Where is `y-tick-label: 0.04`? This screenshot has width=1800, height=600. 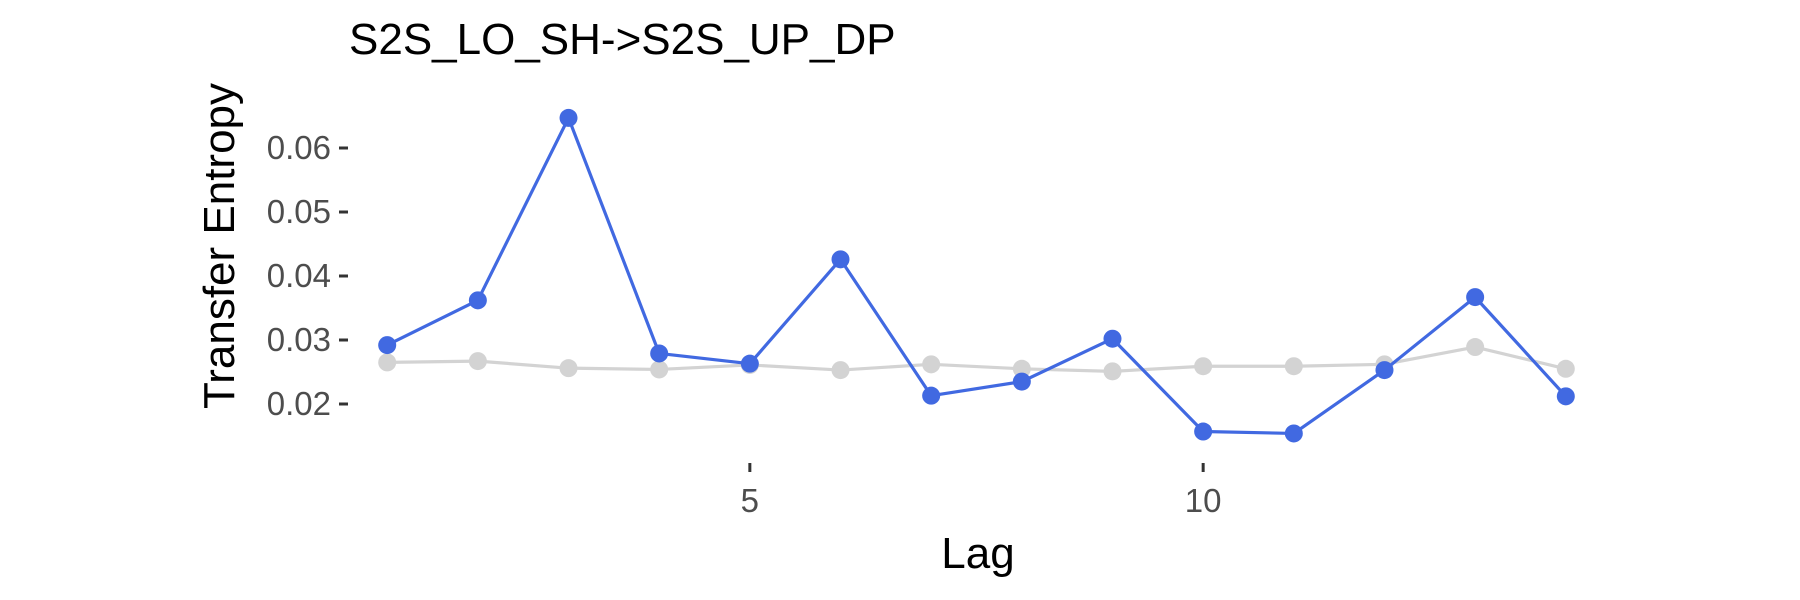 y-tick-label: 0.04 is located at coordinates (299, 275).